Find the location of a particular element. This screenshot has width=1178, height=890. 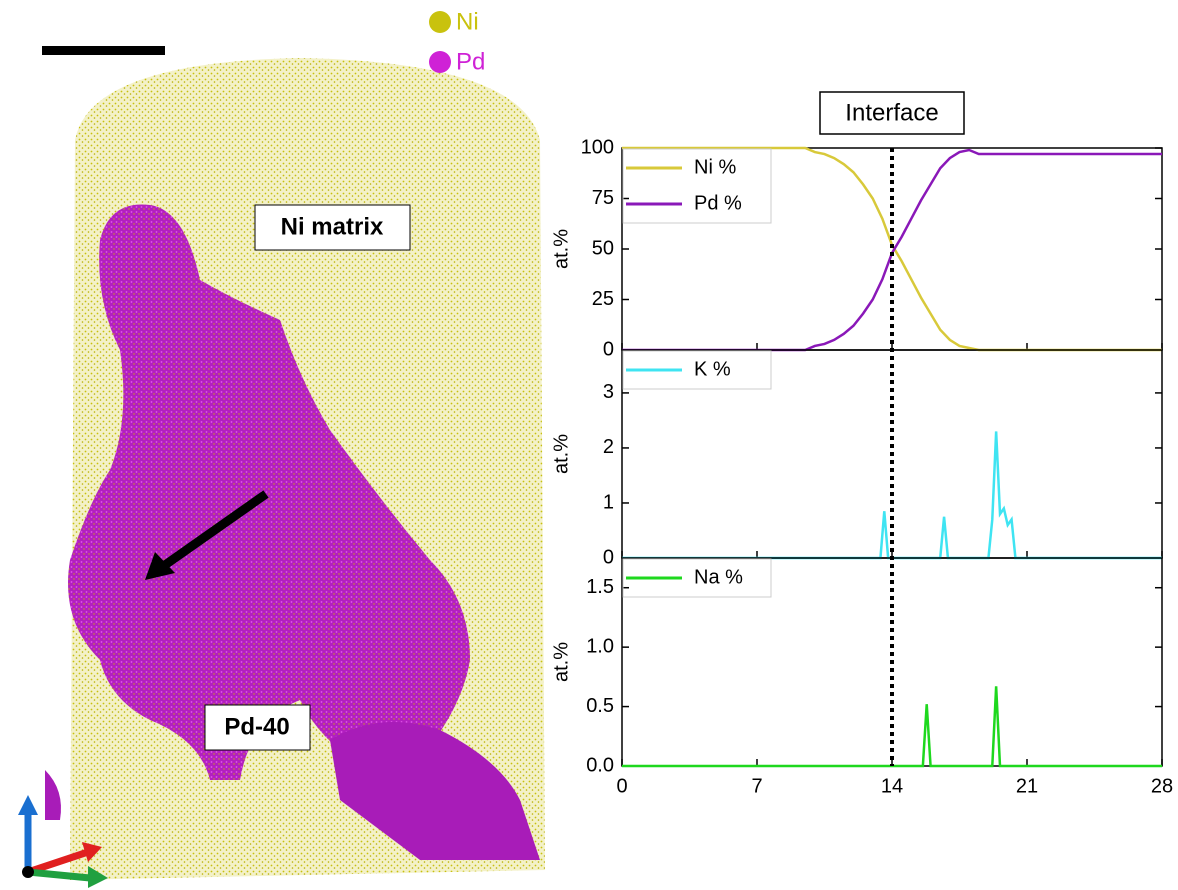

legend-label: K % is located at coordinates (712, 369).